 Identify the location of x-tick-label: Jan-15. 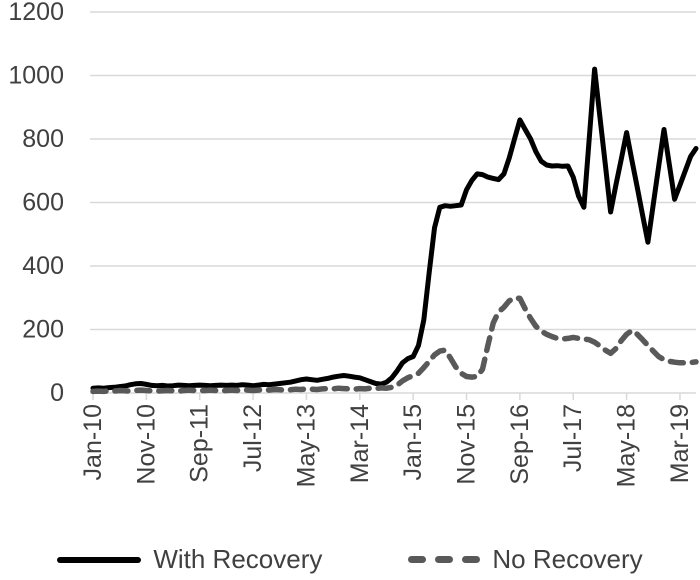
(413, 442).